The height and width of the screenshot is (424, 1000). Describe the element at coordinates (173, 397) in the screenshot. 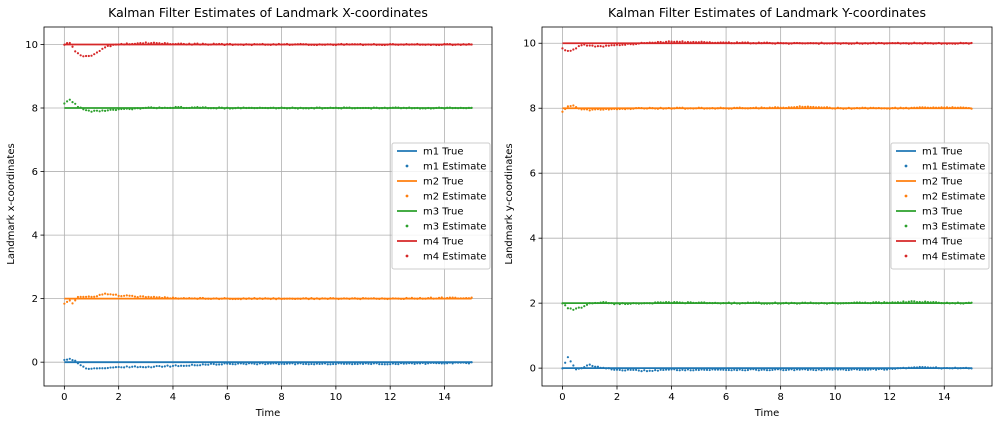

I see `x-tick-label: 4` at that location.